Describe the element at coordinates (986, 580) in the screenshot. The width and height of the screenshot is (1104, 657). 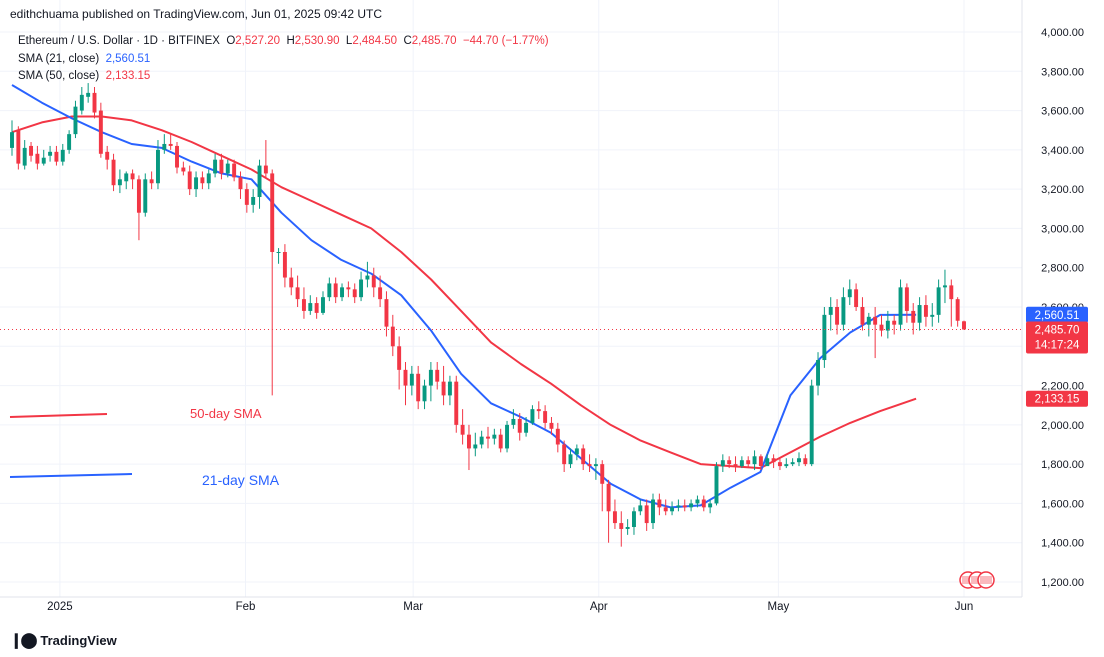
I see `us-flag-icon` at that location.